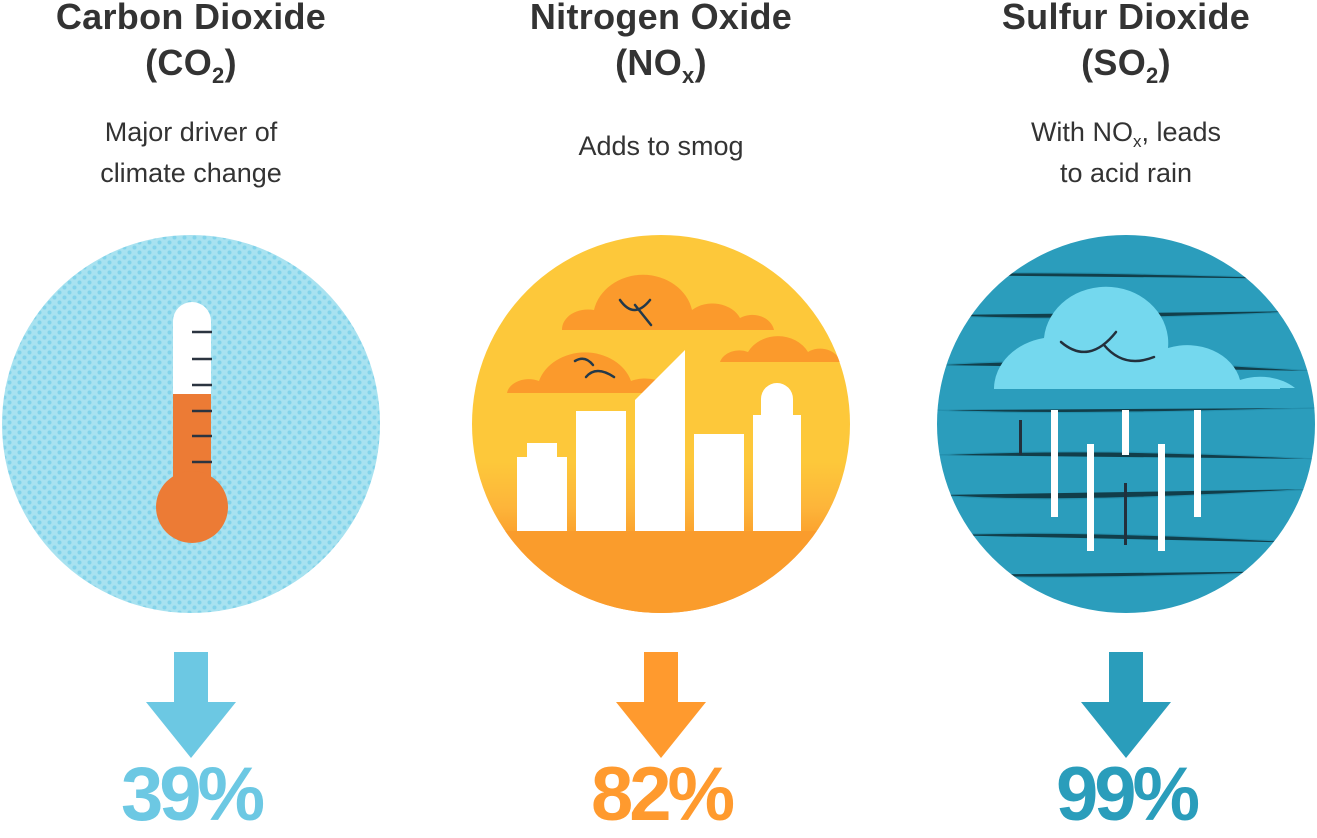 This screenshot has width=1317, height=838. Describe the element at coordinates (191, 132) in the screenshot. I see `description-line-1: Major driver of` at that location.